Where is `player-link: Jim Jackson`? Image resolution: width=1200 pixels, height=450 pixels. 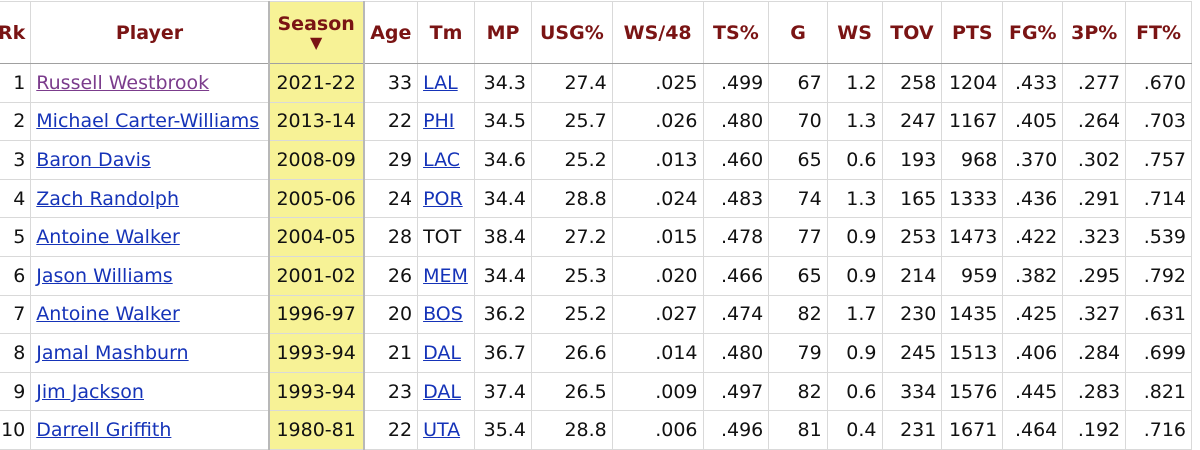 player-link: Jim Jackson is located at coordinates (90, 391).